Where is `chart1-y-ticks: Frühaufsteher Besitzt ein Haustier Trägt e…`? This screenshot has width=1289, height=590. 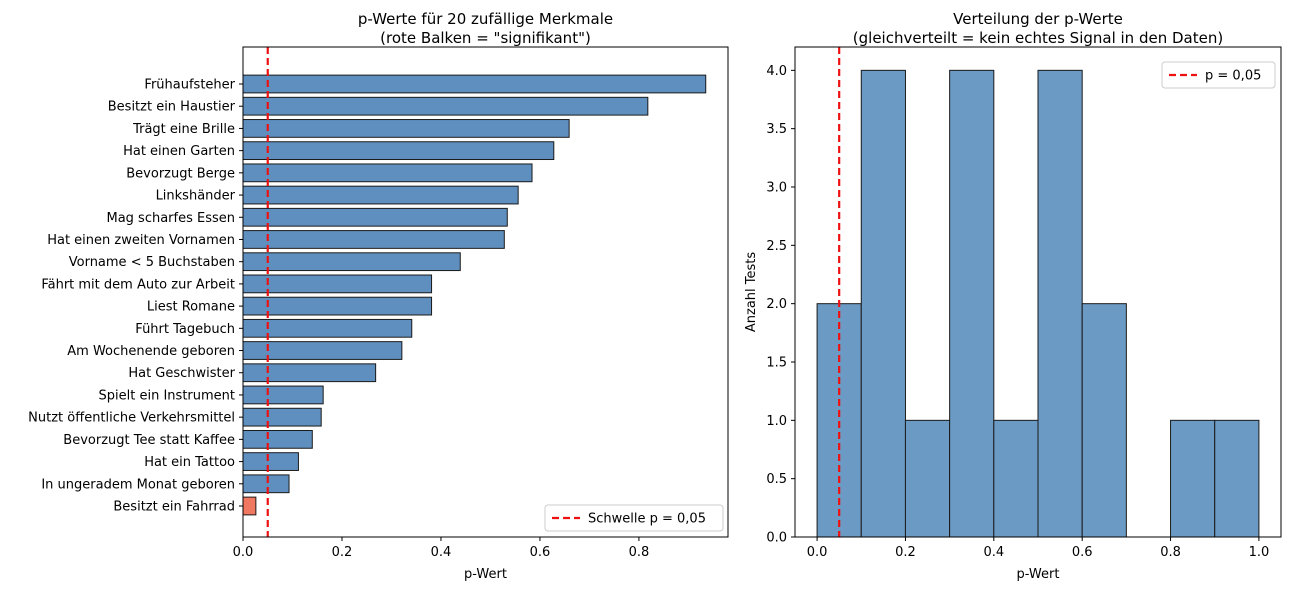 chart1-y-ticks: Frühaufsteher Besitzt ein Haustier Trägt e… is located at coordinates (135, 296).